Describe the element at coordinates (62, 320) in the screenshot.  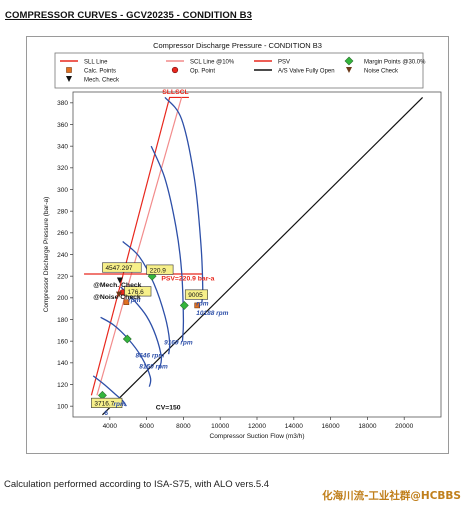
I see `y-tick-label: 180` at that location.